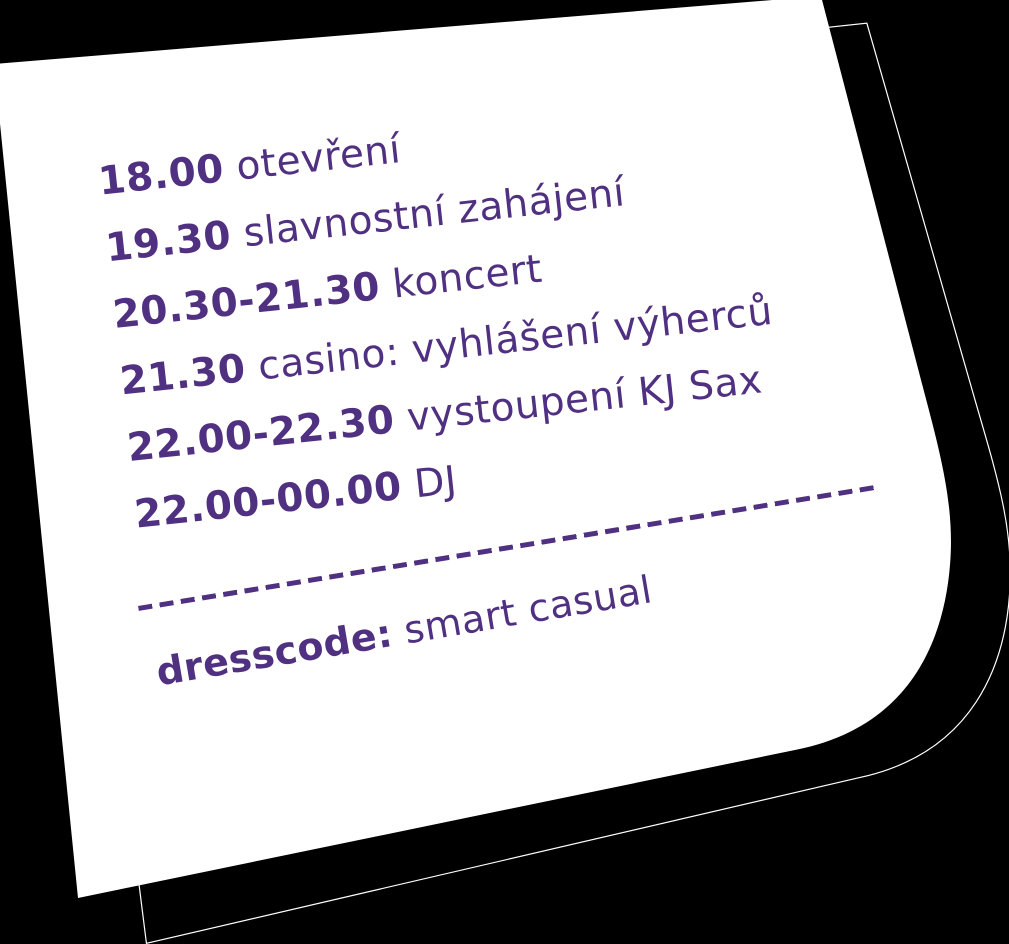  Describe the element at coordinates (161, 175) in the screenshot. I see `time-label: 18.00` at that location.